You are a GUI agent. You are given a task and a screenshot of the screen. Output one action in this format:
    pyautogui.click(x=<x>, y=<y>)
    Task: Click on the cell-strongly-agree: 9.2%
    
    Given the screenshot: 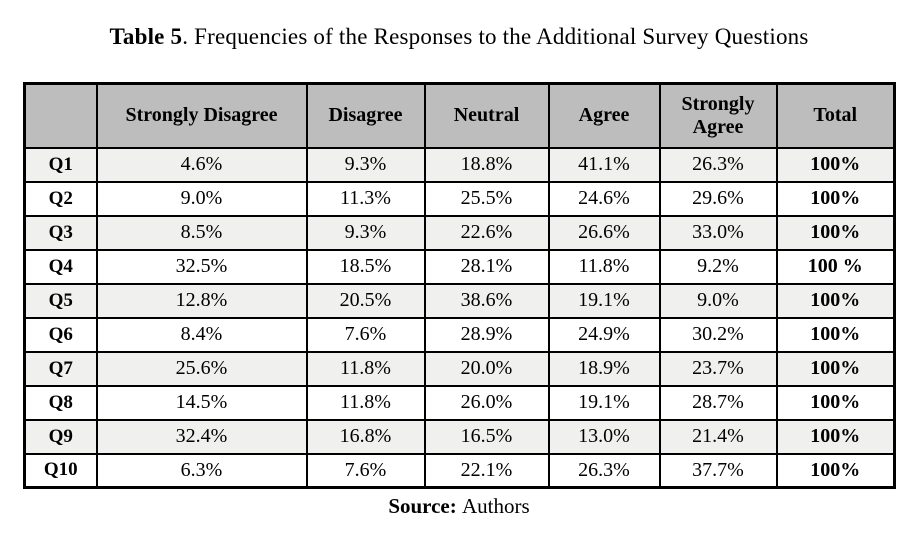 What is the action you would take?
    pyautogui.click(x=718, y=266)
    